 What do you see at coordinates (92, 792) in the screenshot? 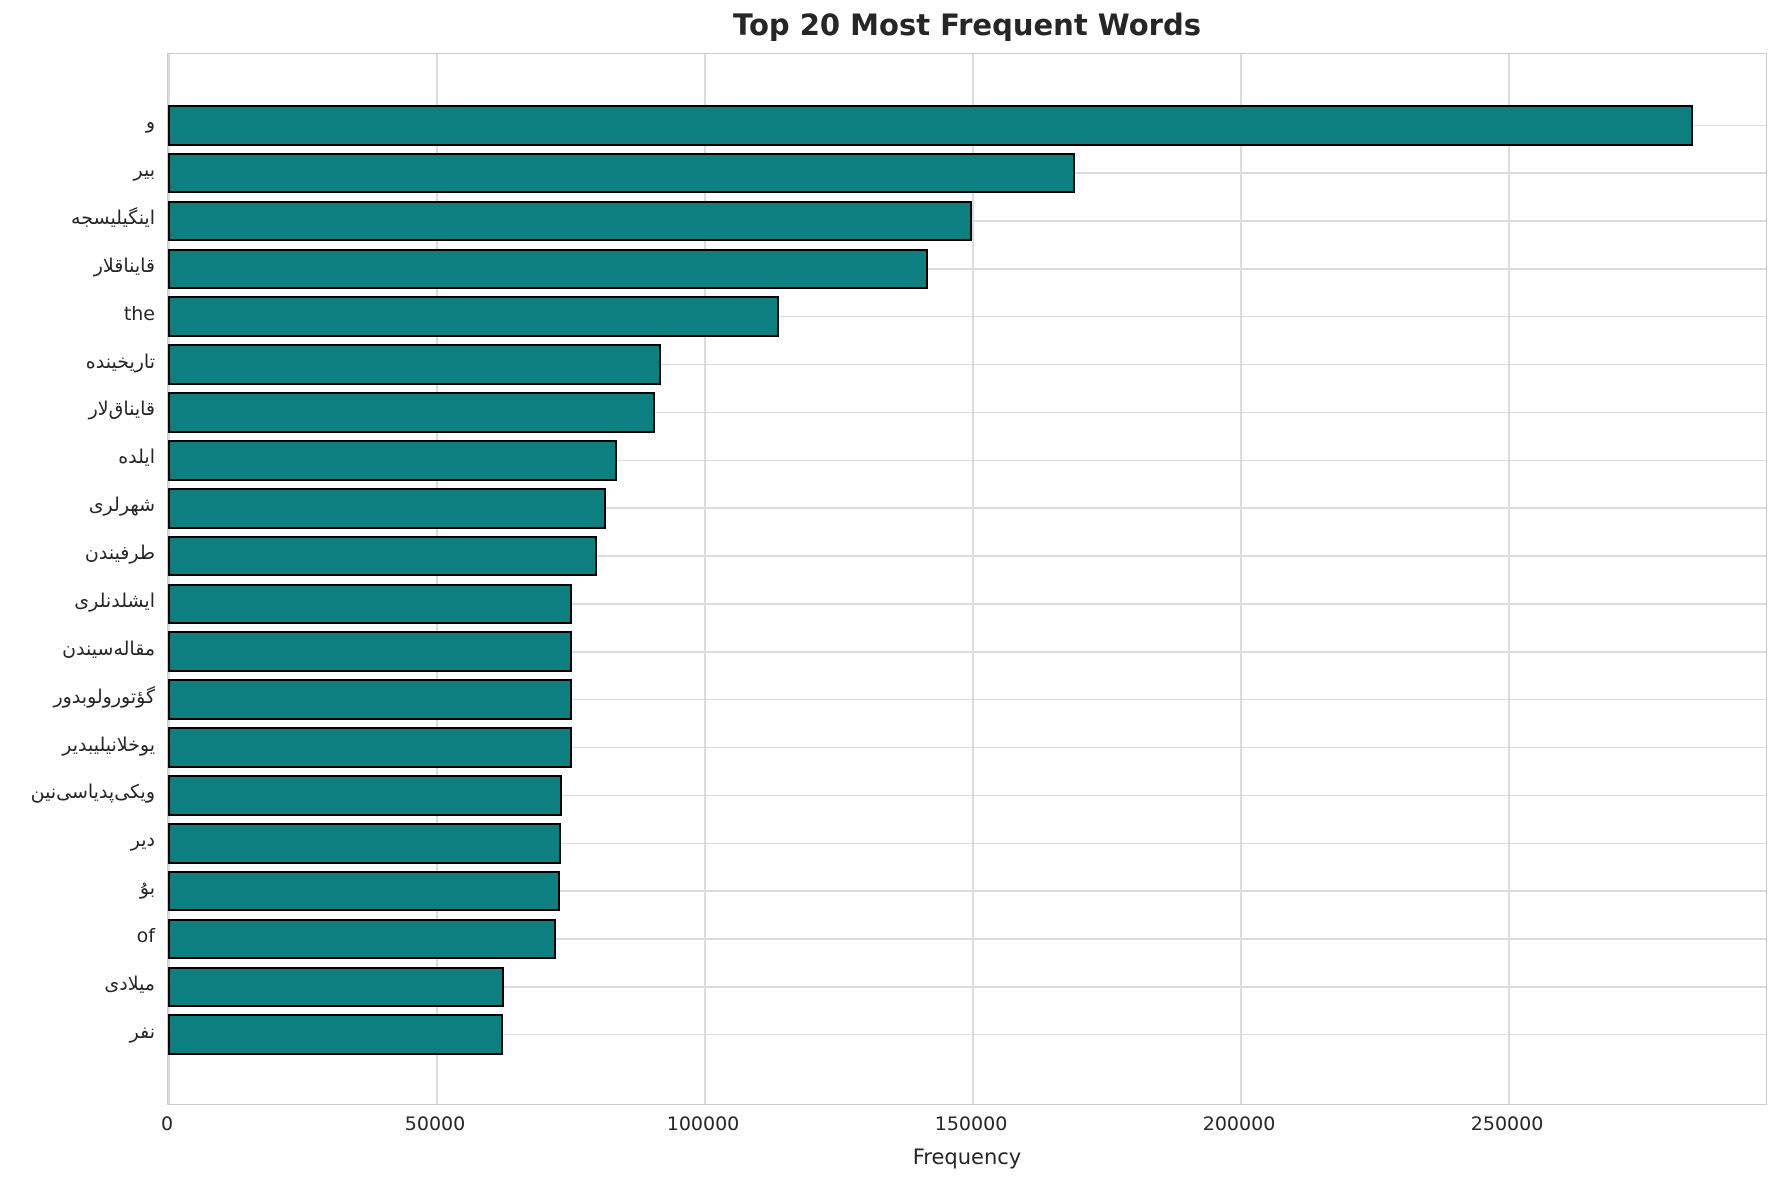
I see `y-tick-label: ویکی‌پدیاسی‌نین` at bounding box center [92, 792].